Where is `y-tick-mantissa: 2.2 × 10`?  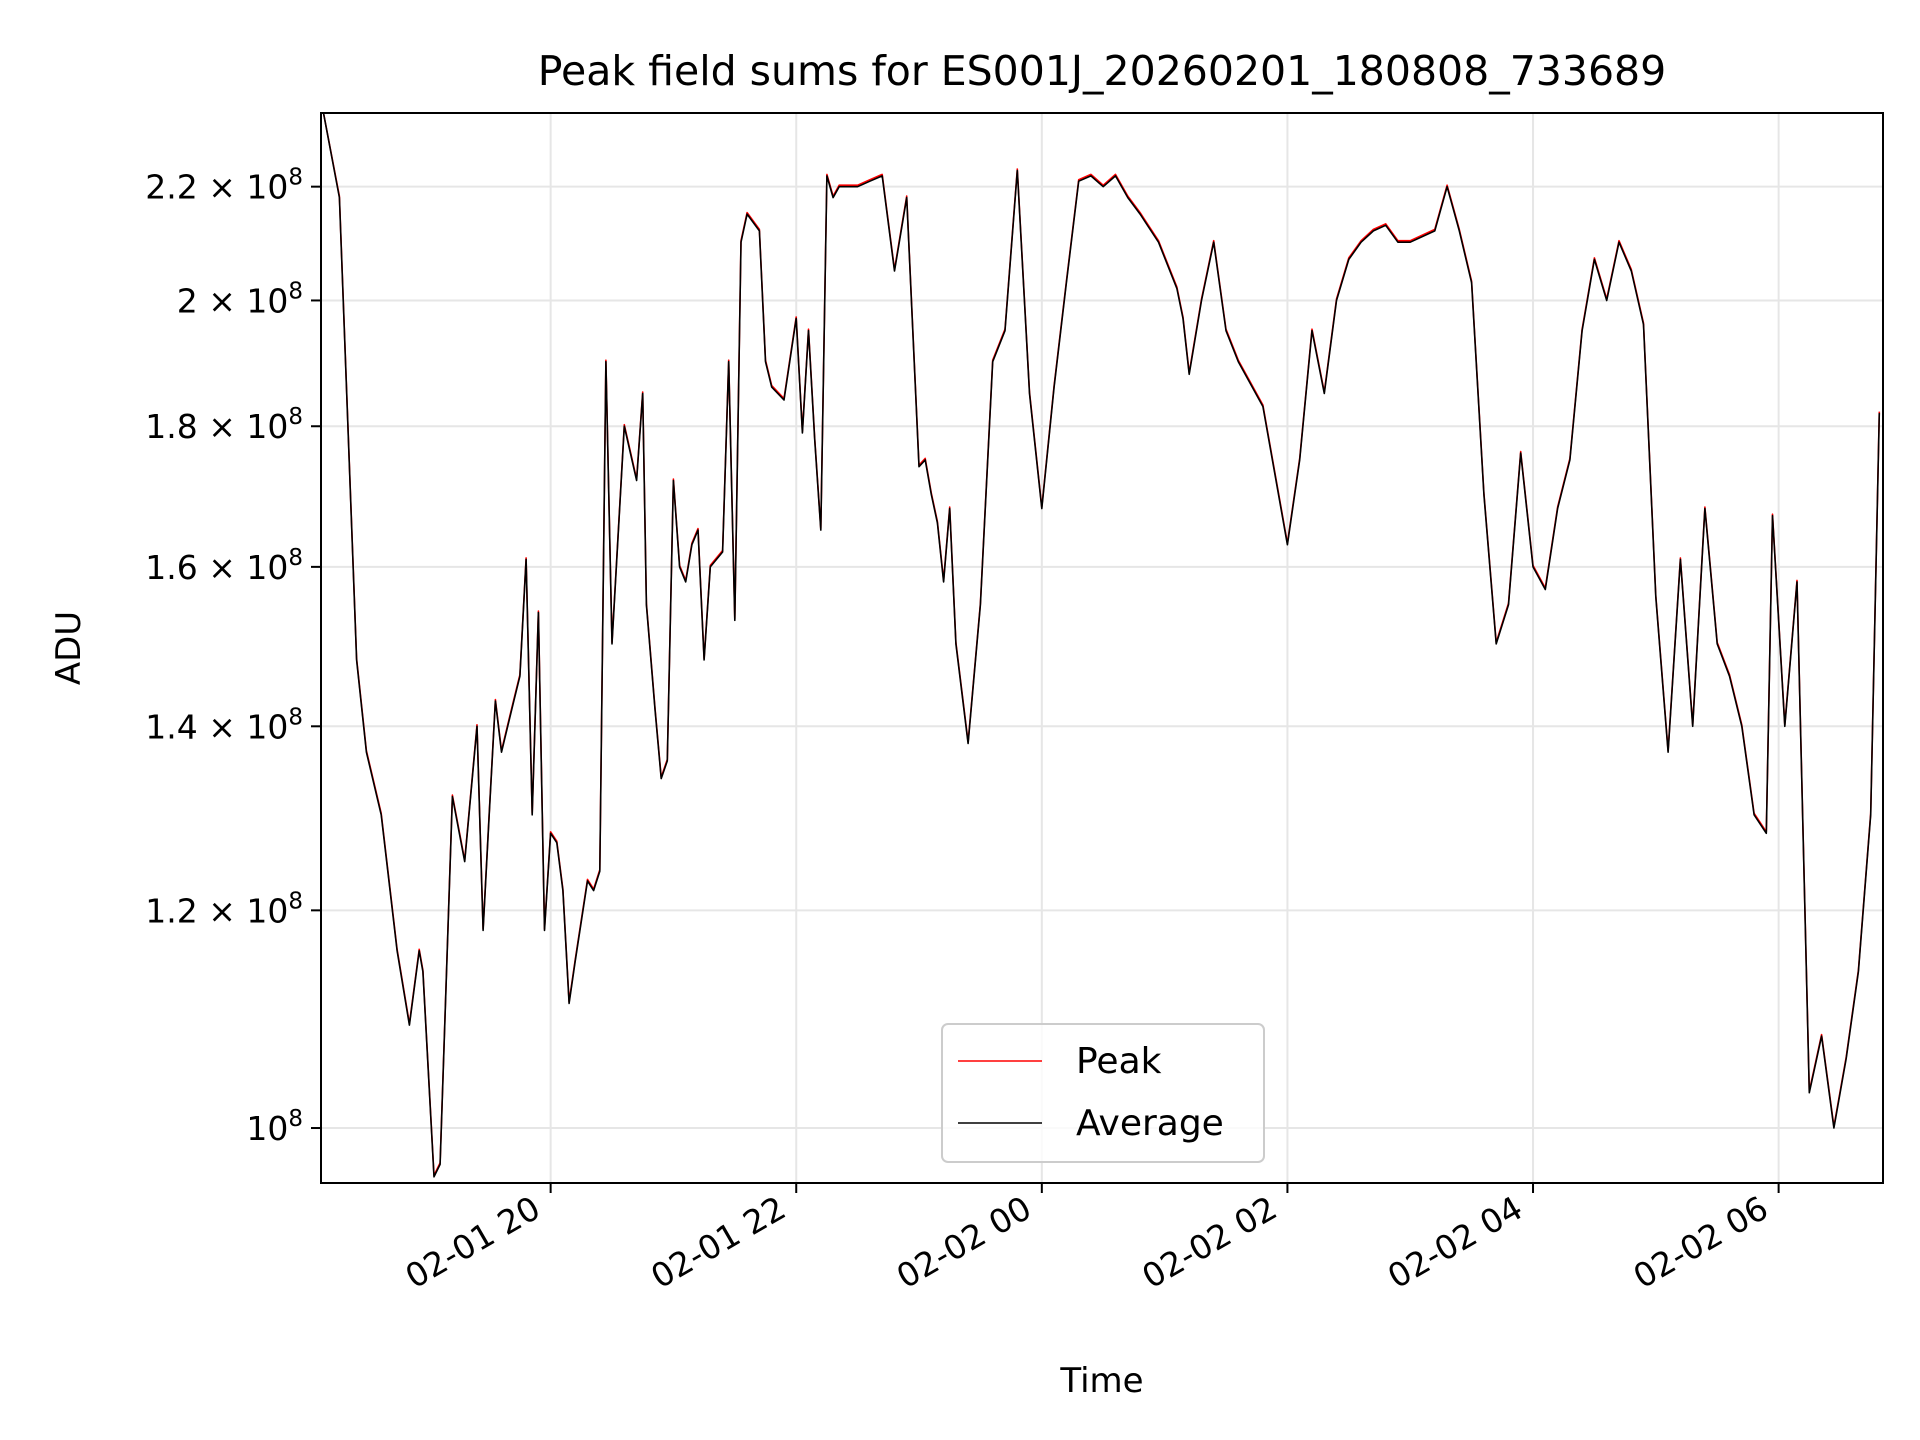
y-tick-mantissa: 2.2 × 10 is located at coordinates (216, 187).